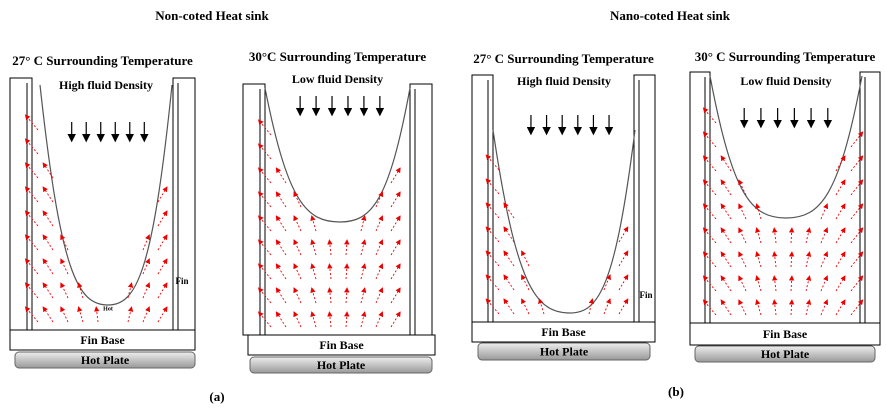 Image resolution: width=886 pixels, height=409 pixels. I want to click on temperature-title: 30° C Surrounding Temperature, so click(785, 56).